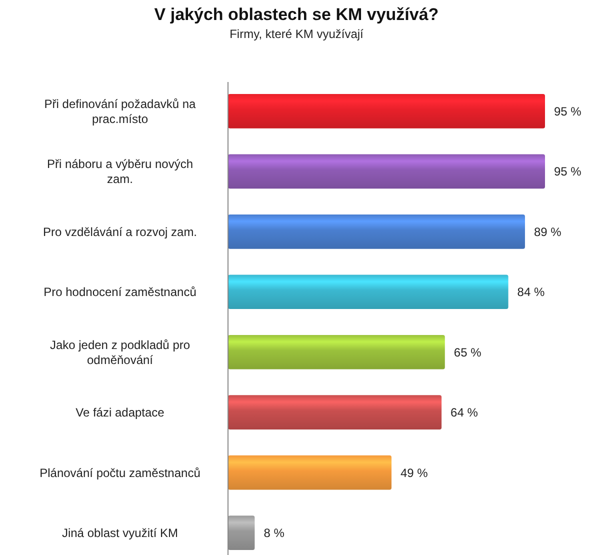 The image size is (593, 555). Describe the element at coordinates (468, 352) in the screenshot. I see `data-label: 65 %` at that location.